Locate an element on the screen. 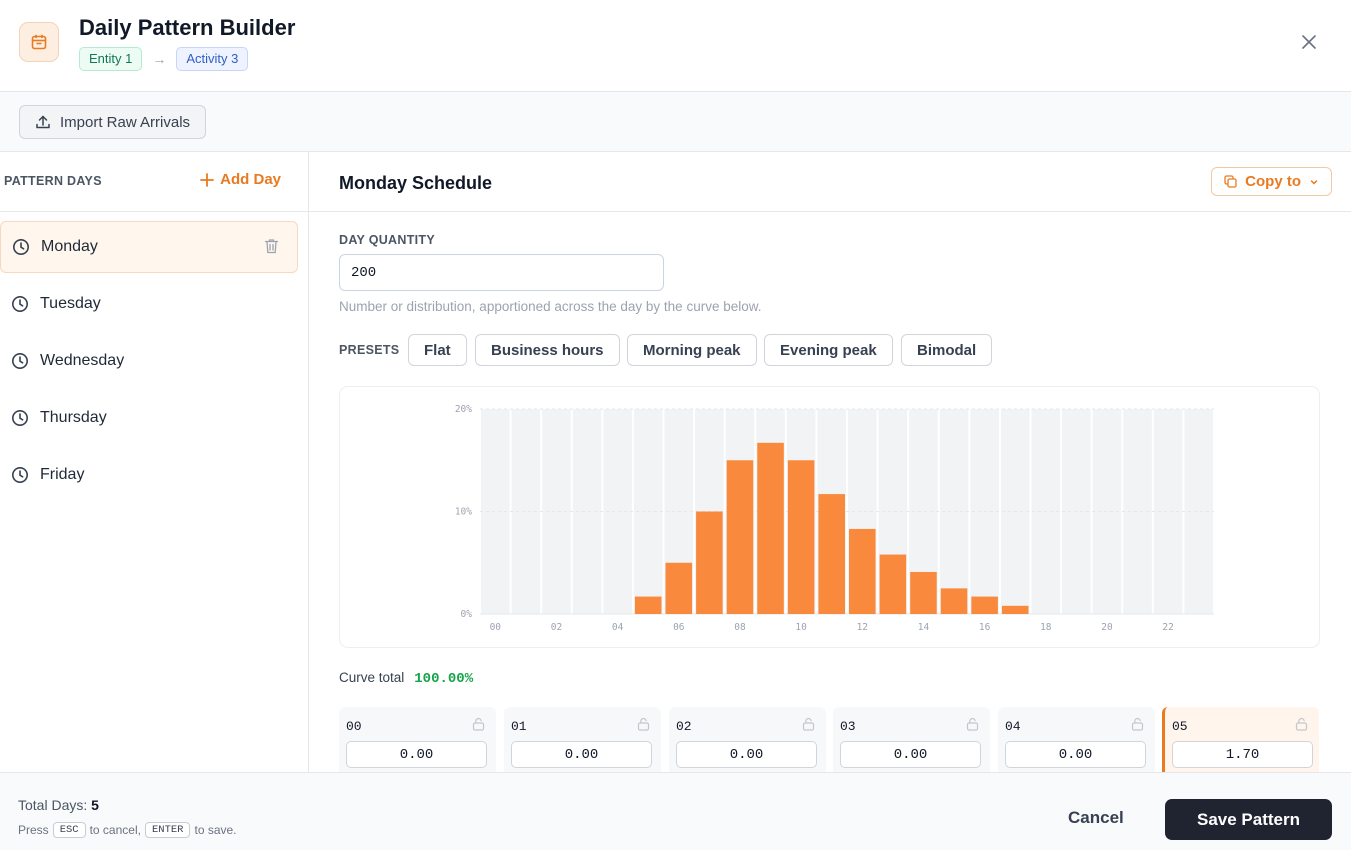 The image size is (1351, 850). day-item-wednesday: Wednesday is located at coordinates (149, 361).